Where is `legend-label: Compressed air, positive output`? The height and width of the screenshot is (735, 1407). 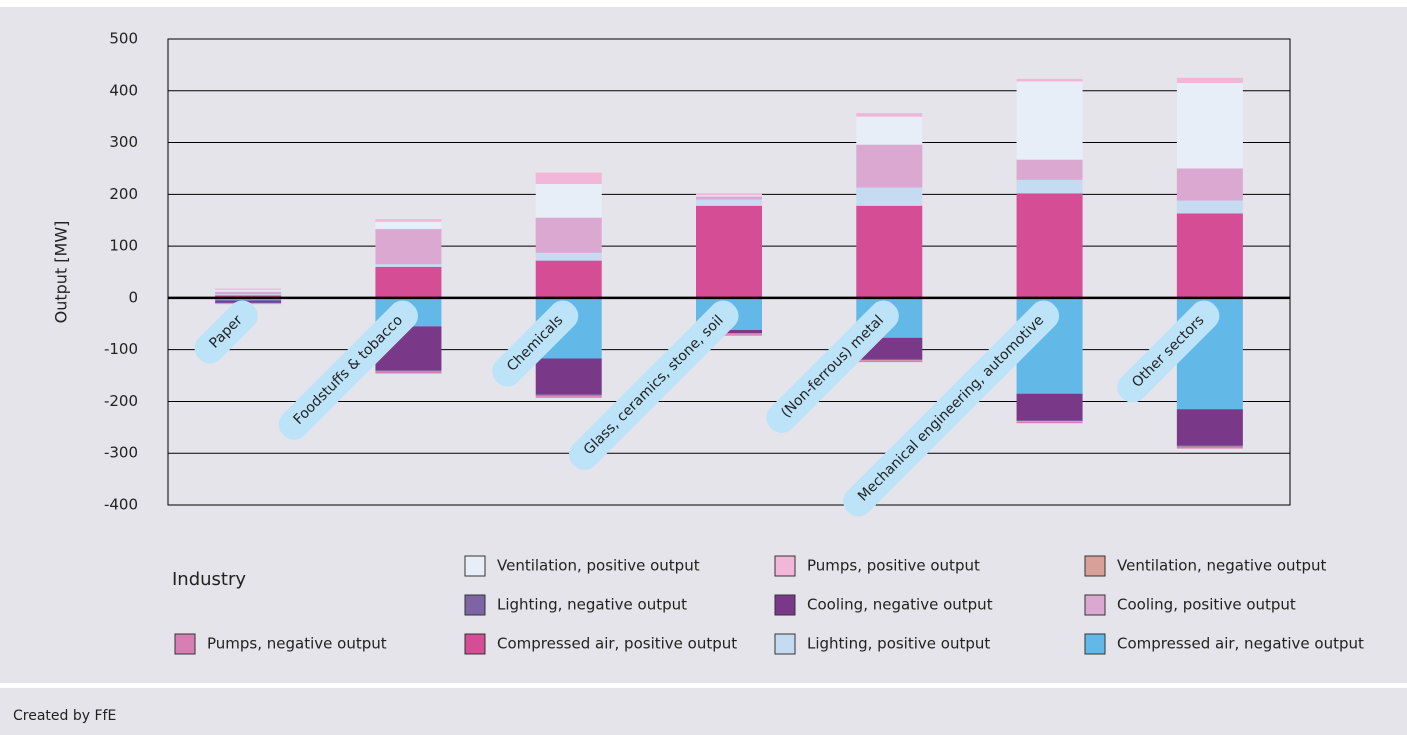 legend-label: Compressed air, positive output is located at coordinates (617, 644).